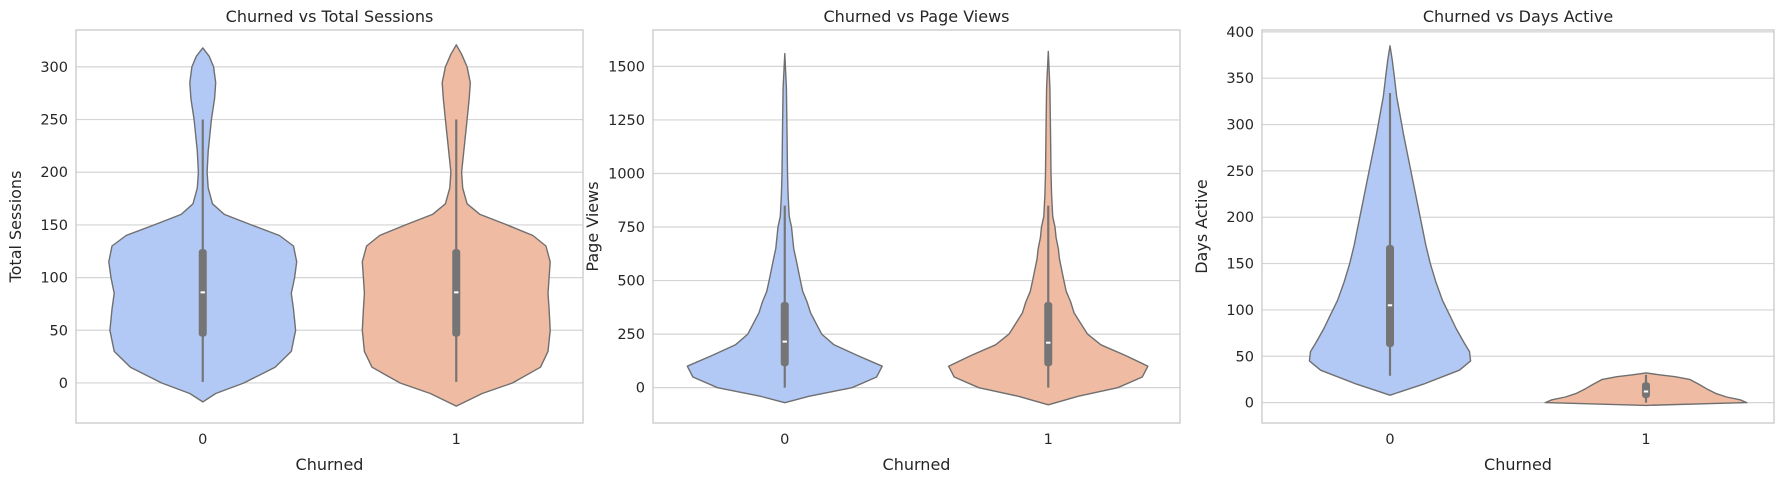 The width and height of the screenshot is (1784, 484). I want to click on y-axis-label: Total Sessions, so click(15, 227).